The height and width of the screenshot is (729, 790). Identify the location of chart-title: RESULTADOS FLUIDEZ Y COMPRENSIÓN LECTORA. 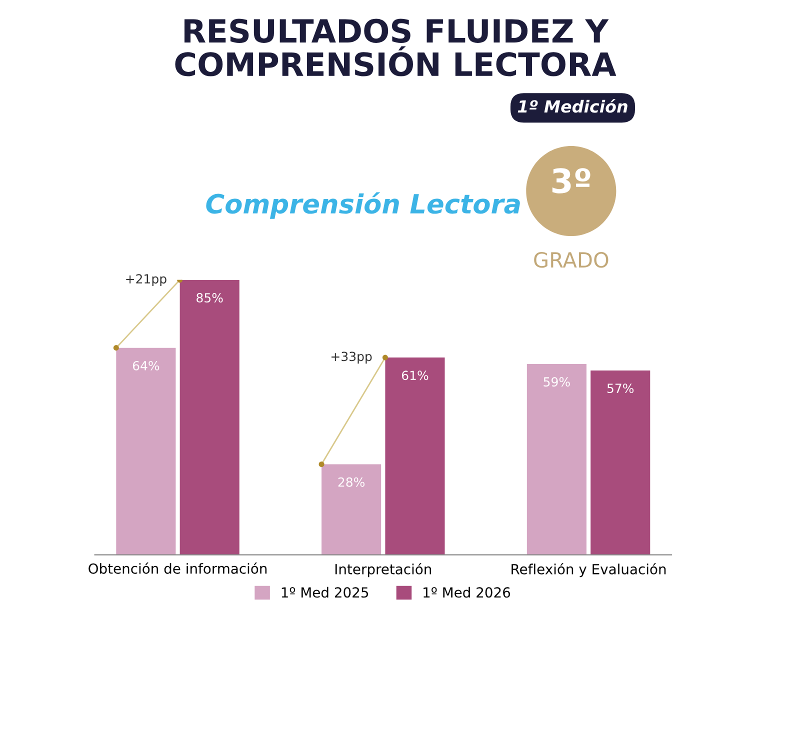
(395, 47).